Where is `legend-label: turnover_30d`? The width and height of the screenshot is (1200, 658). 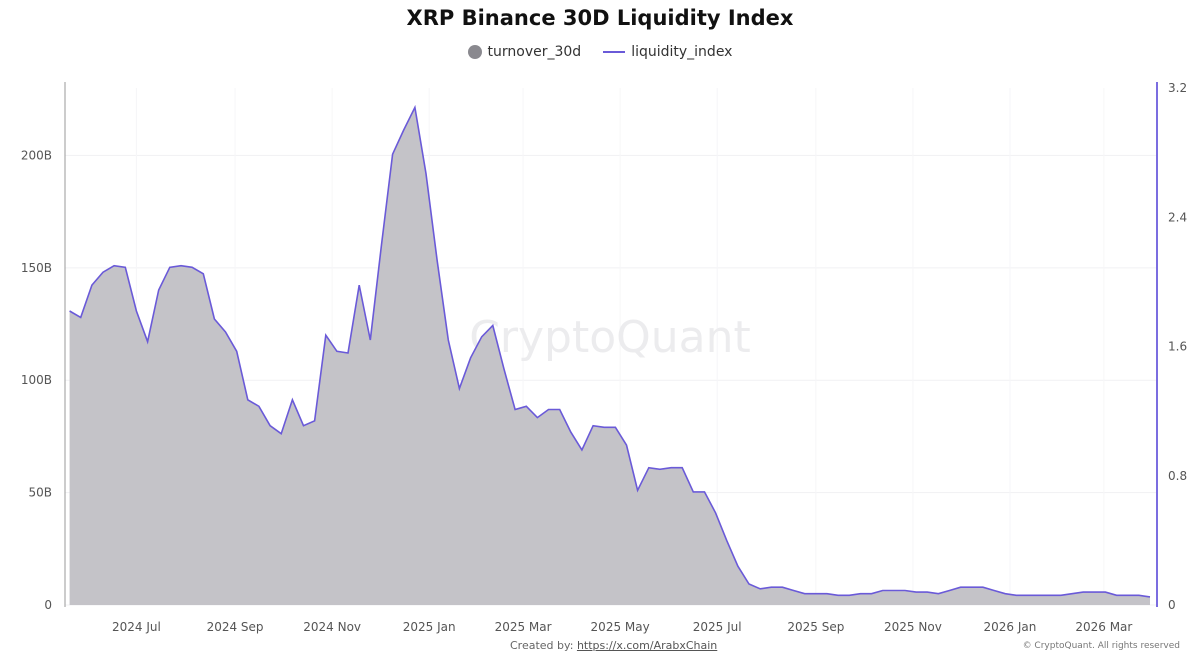
legend-label: turnover_30d is located at coordinates (534, 52).